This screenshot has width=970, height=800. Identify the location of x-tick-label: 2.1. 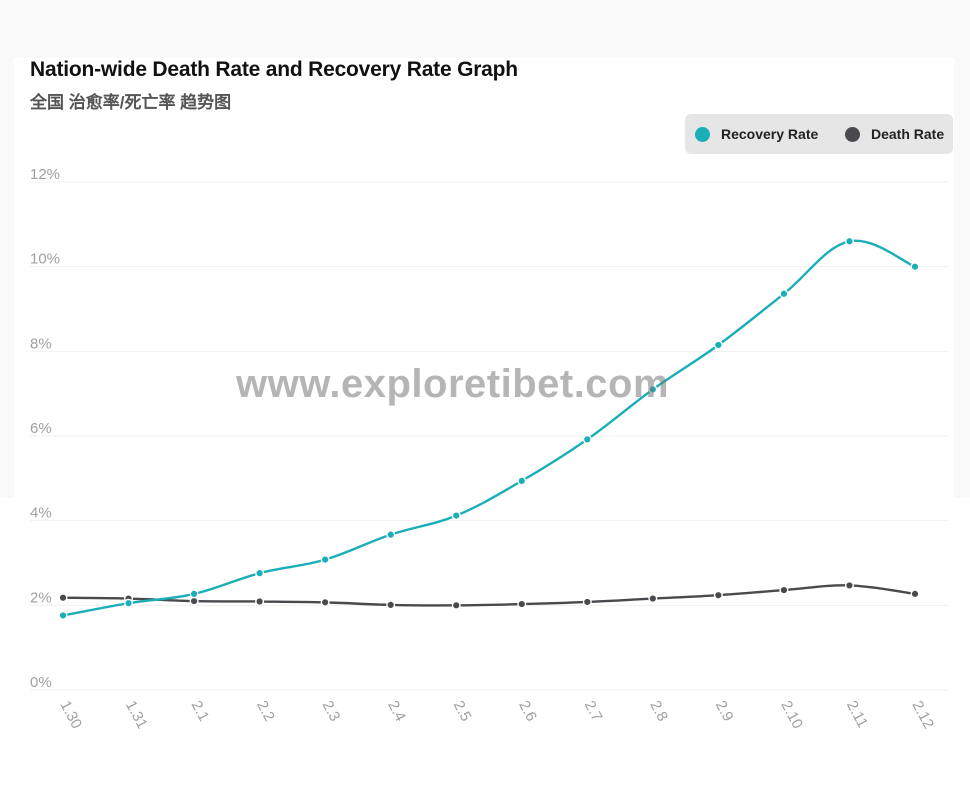
(200, 711).